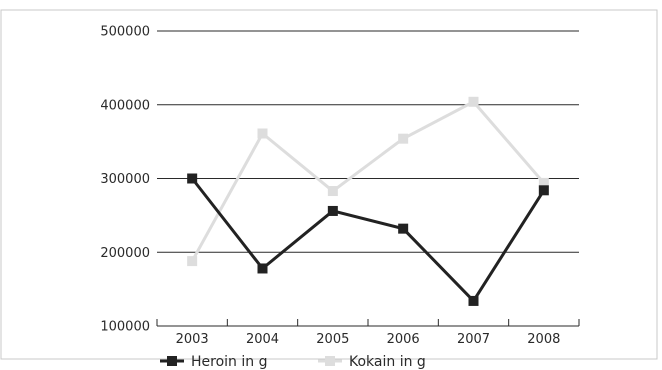 This screenshot has width=662, height=370. I want to click on x-tick-label: 2007, so click(473, 339).